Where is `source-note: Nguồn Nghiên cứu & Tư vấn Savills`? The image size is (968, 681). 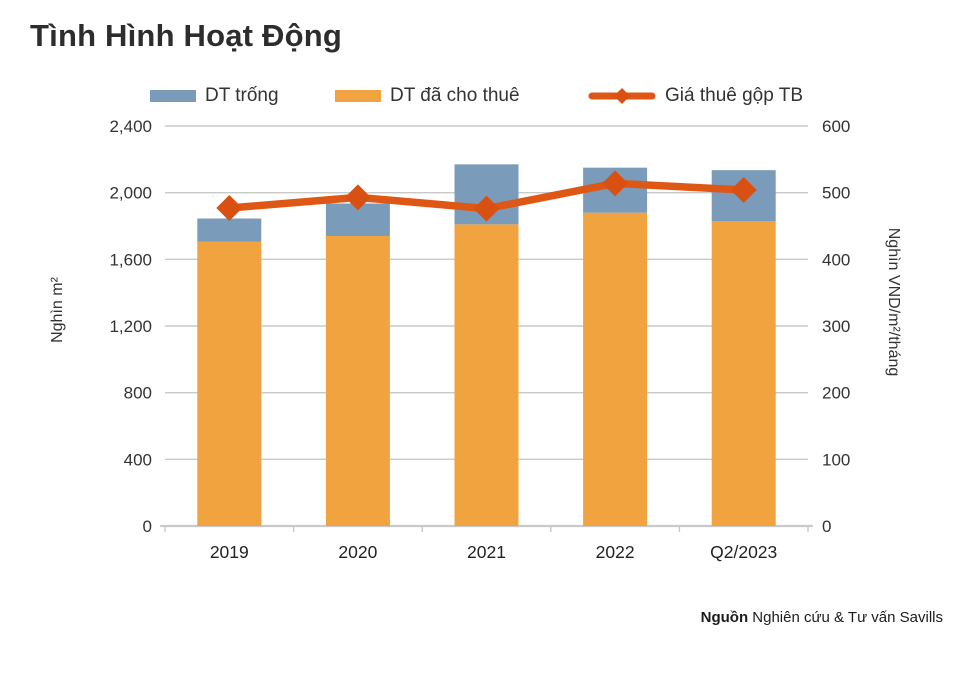 source-note: Nguồn Nghiên cứu & Tư vấn Savills is located at coordinates (822, 617).